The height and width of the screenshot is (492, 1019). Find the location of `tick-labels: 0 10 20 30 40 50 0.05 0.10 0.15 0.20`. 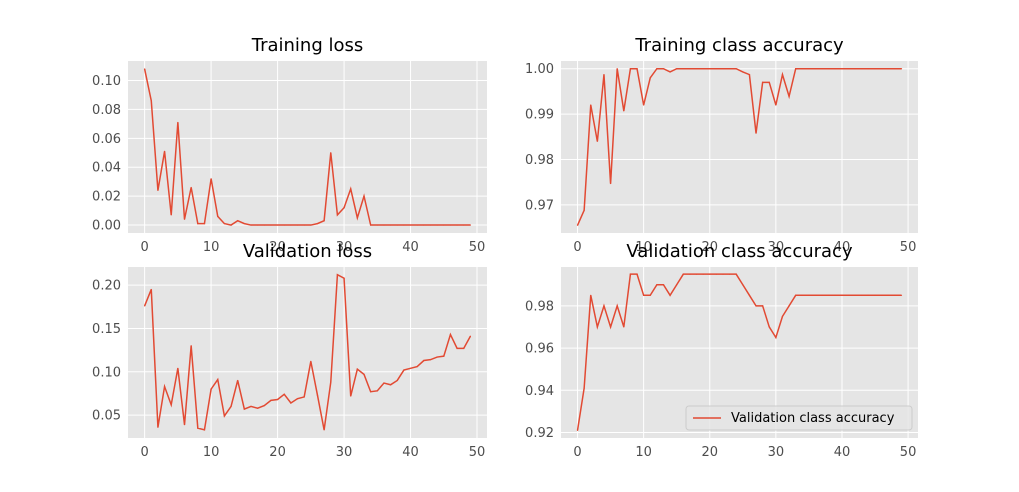

tick-labels: 0 10 20 30 40 50 0.05 0.10 0.15 0.20 is located at coordinates (288, 369).